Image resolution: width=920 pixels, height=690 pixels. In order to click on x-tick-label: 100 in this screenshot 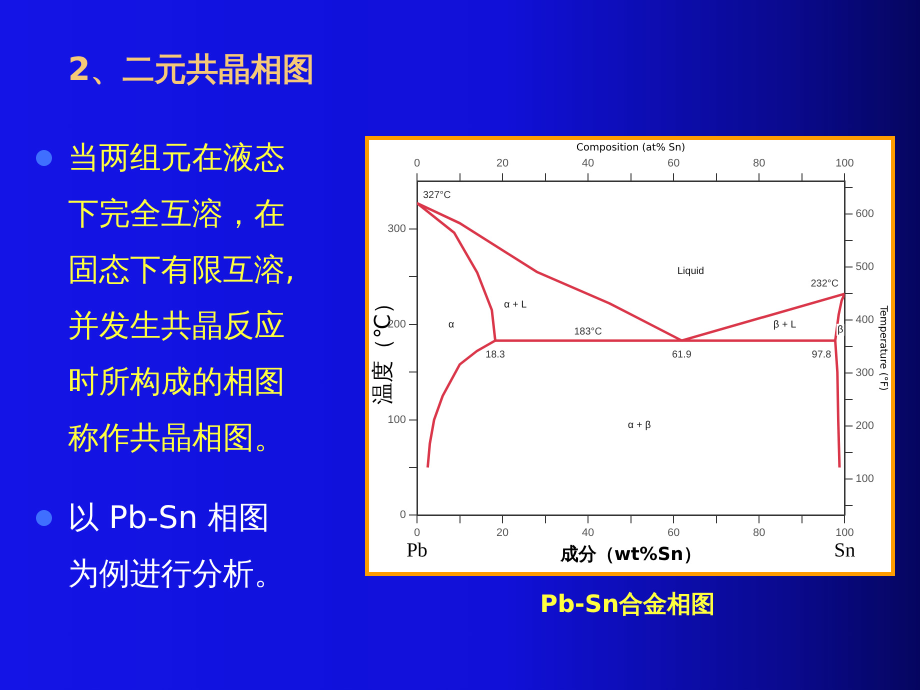, I will do `click(844, 532)`.